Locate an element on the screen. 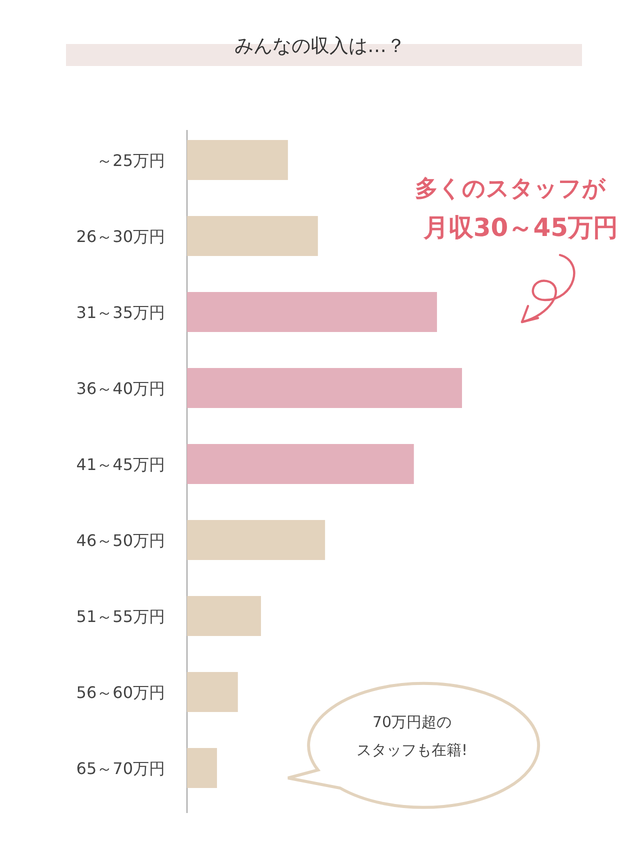 This screenshot has height=857, width=640. y-tick-label: 56～60万円 is located at coordinates (120, 692).